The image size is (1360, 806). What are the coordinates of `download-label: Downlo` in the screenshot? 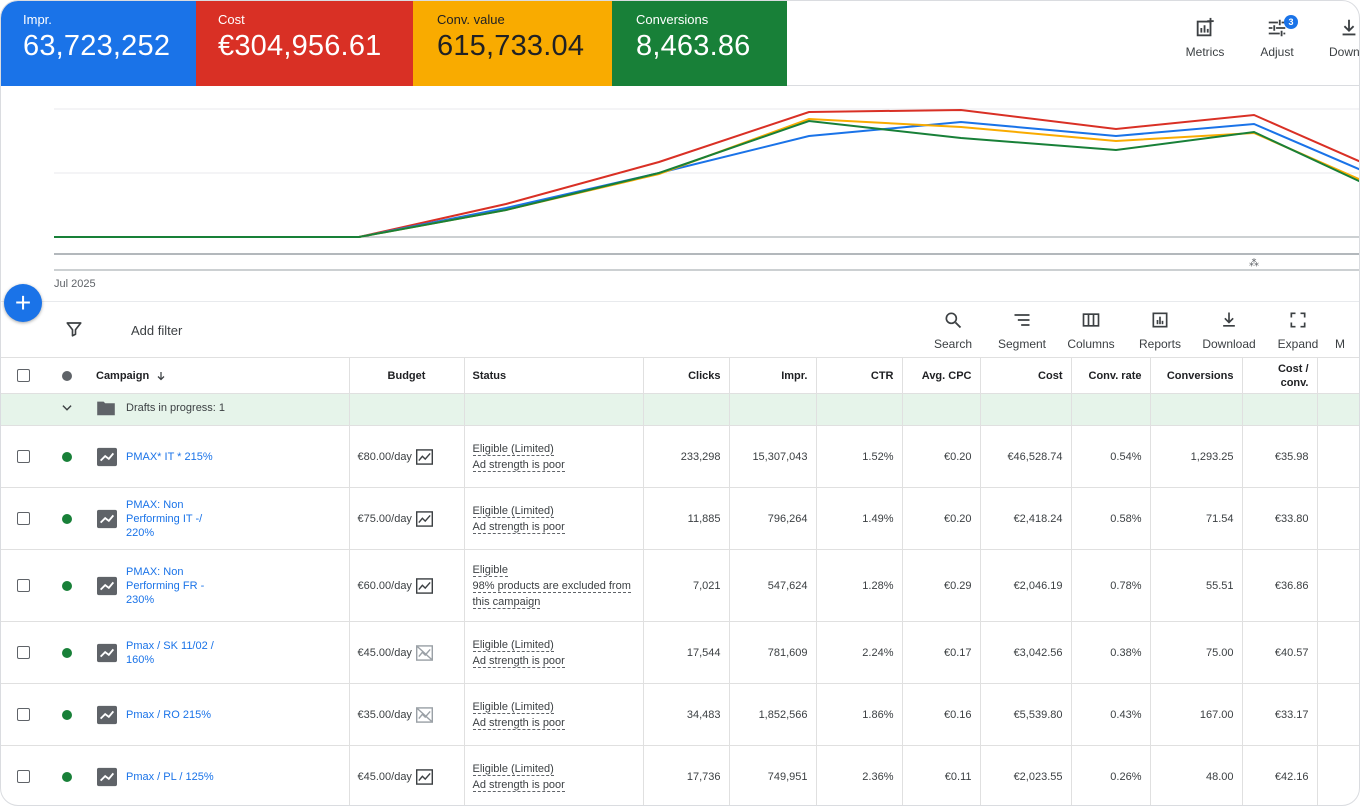 It's located at (1344, 52).